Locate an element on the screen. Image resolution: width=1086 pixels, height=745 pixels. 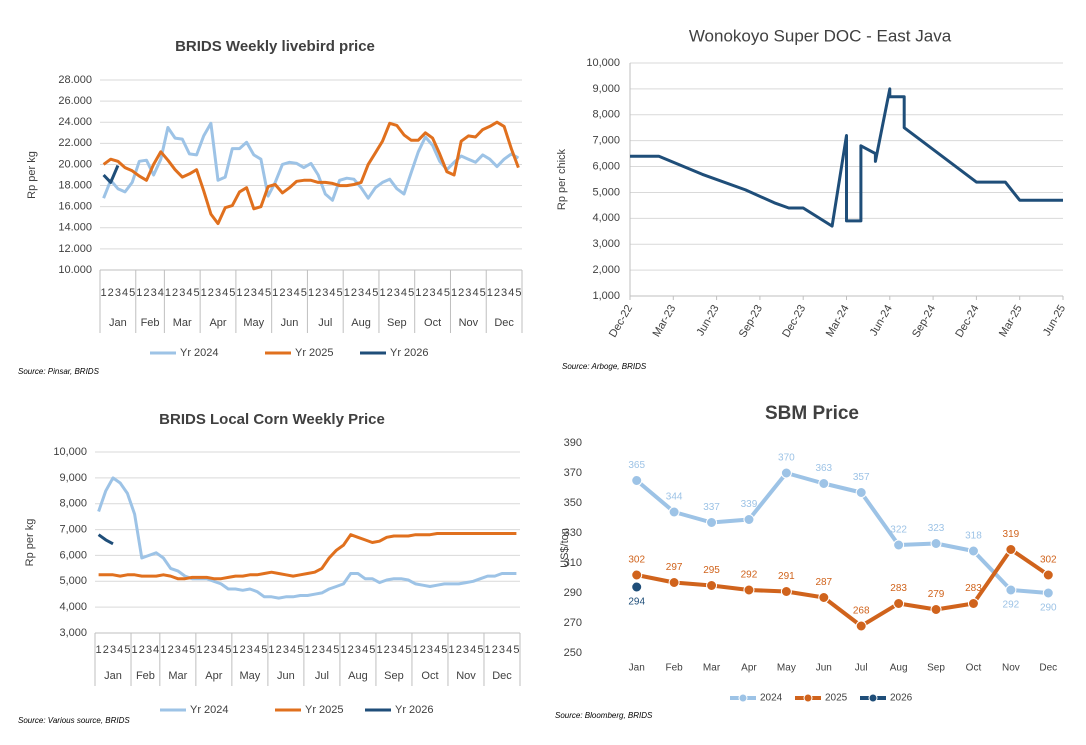
data-label: 323 is located at coordinates (936, 528).